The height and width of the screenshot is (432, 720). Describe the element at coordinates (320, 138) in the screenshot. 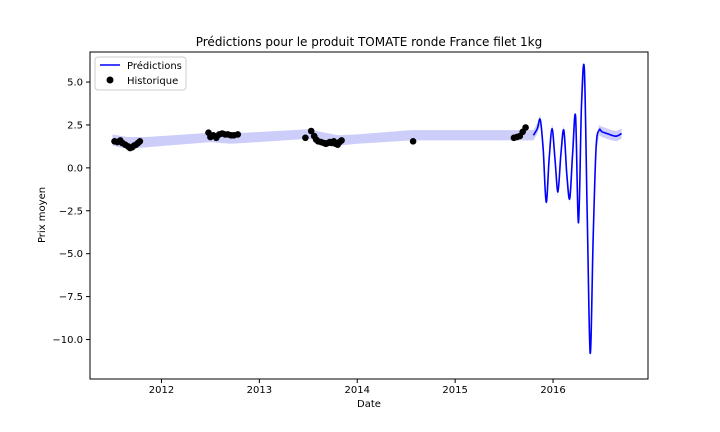

I see `history-point-layer` at that location.